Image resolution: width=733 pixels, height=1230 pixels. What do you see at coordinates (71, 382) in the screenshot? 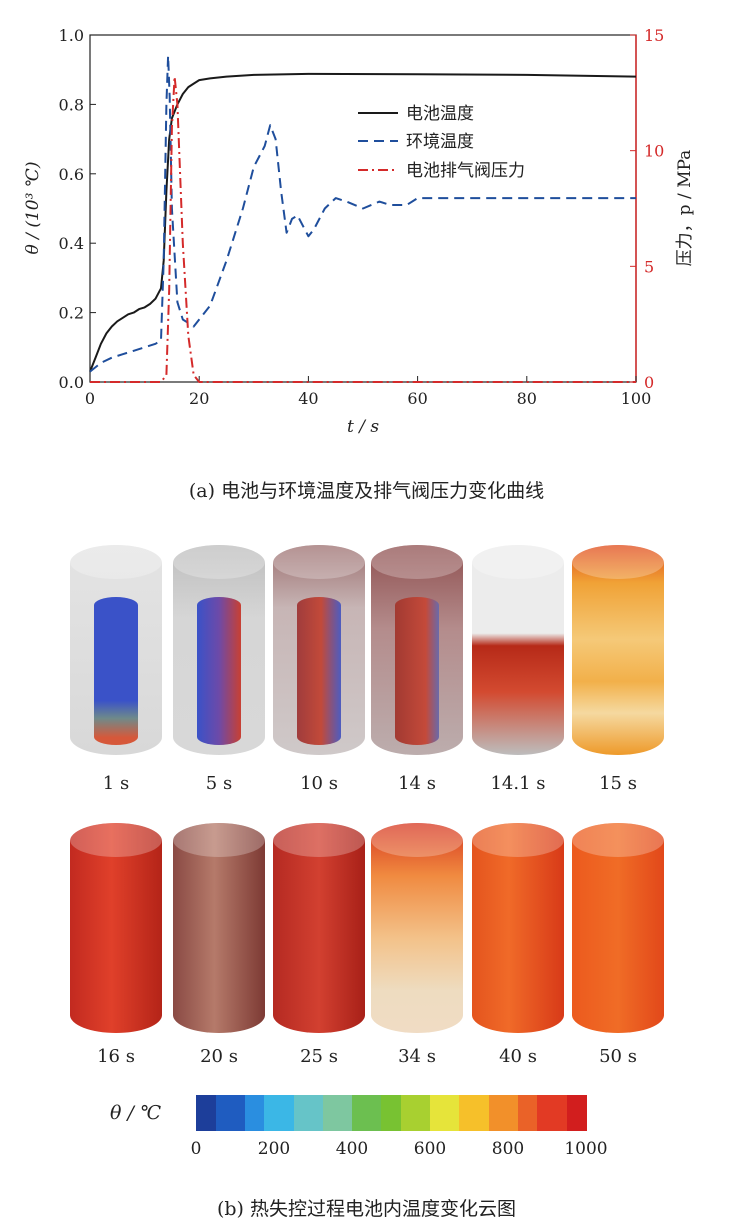
I see `y-left-tick-label: 0.0` at bounding box center [71, 382].